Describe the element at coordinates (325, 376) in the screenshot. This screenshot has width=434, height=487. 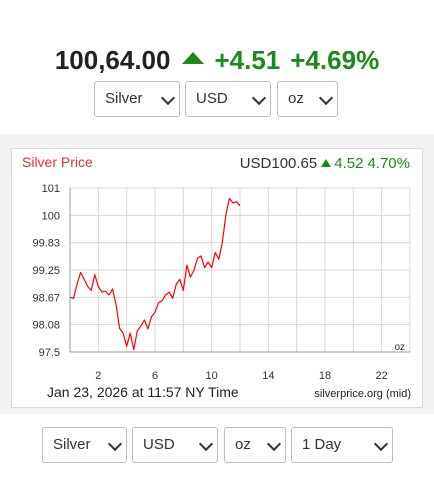
I see `x-tick-label: 18` at that location.